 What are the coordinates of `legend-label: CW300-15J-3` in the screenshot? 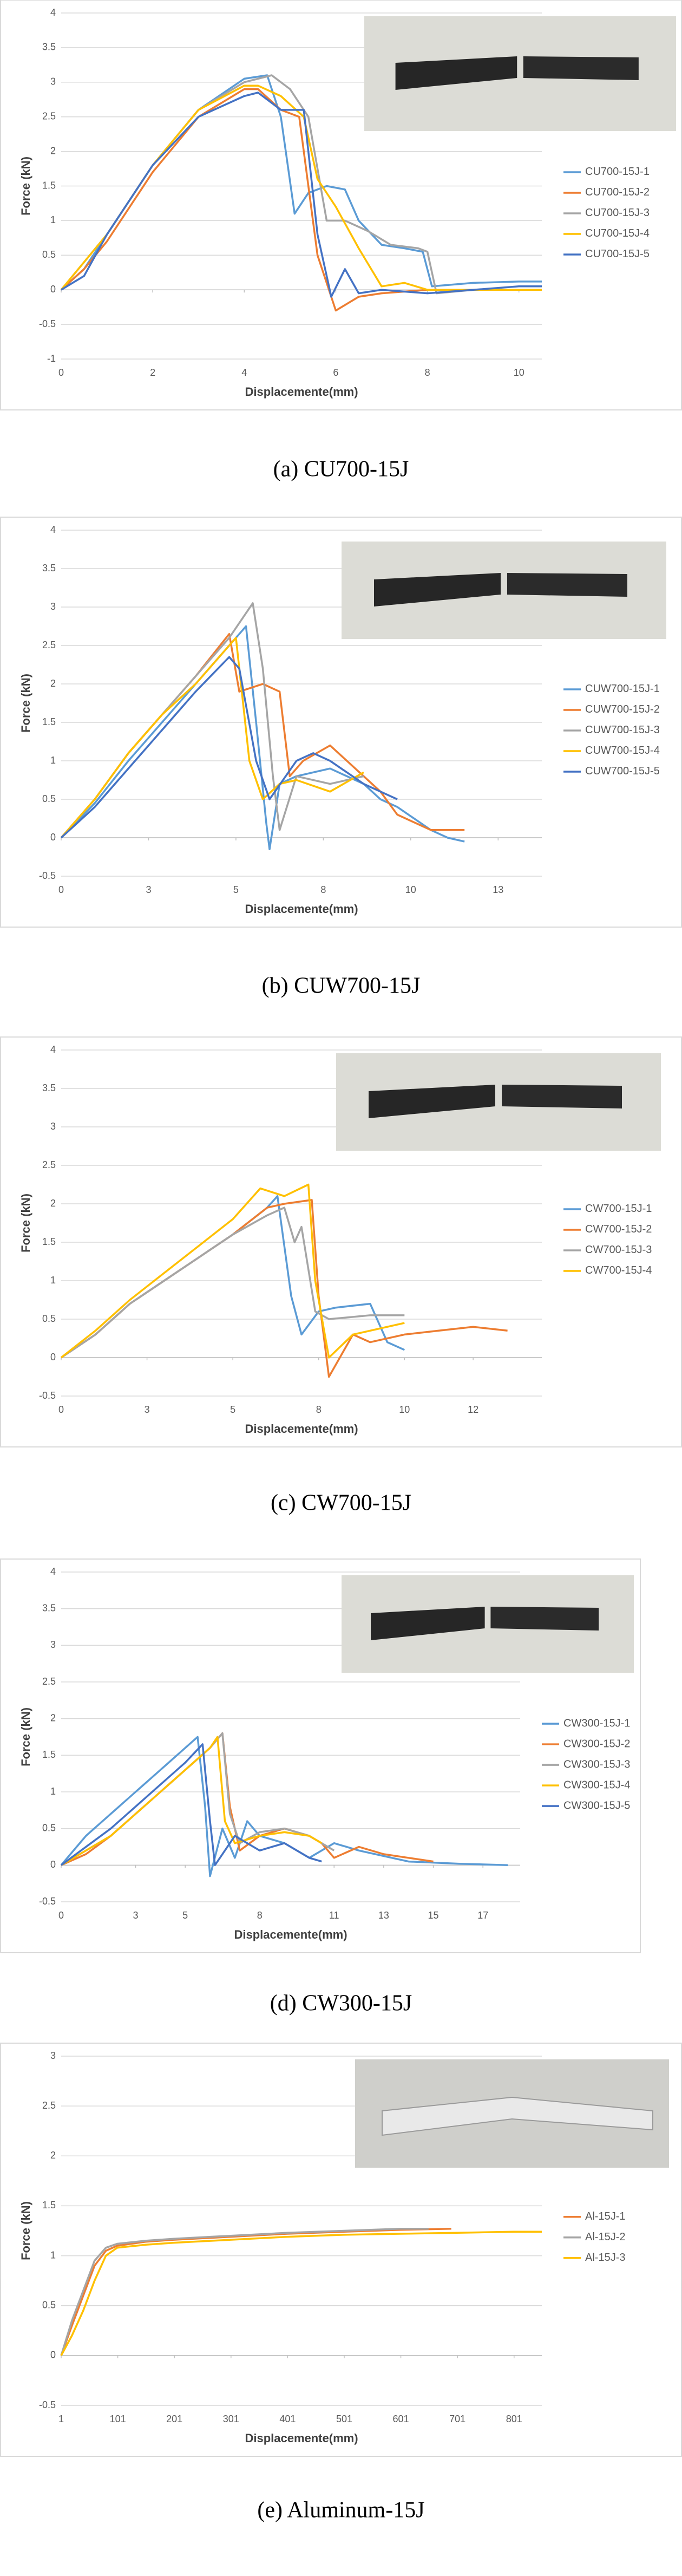 It's located at (596, 1764).